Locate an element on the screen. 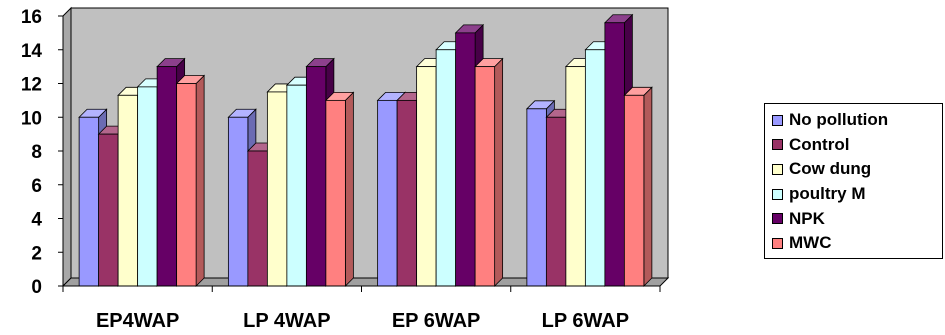 Image resolution: width=945 pixels, height=335 pixels. legend-item: NPK is located at coordinates (857, 218).